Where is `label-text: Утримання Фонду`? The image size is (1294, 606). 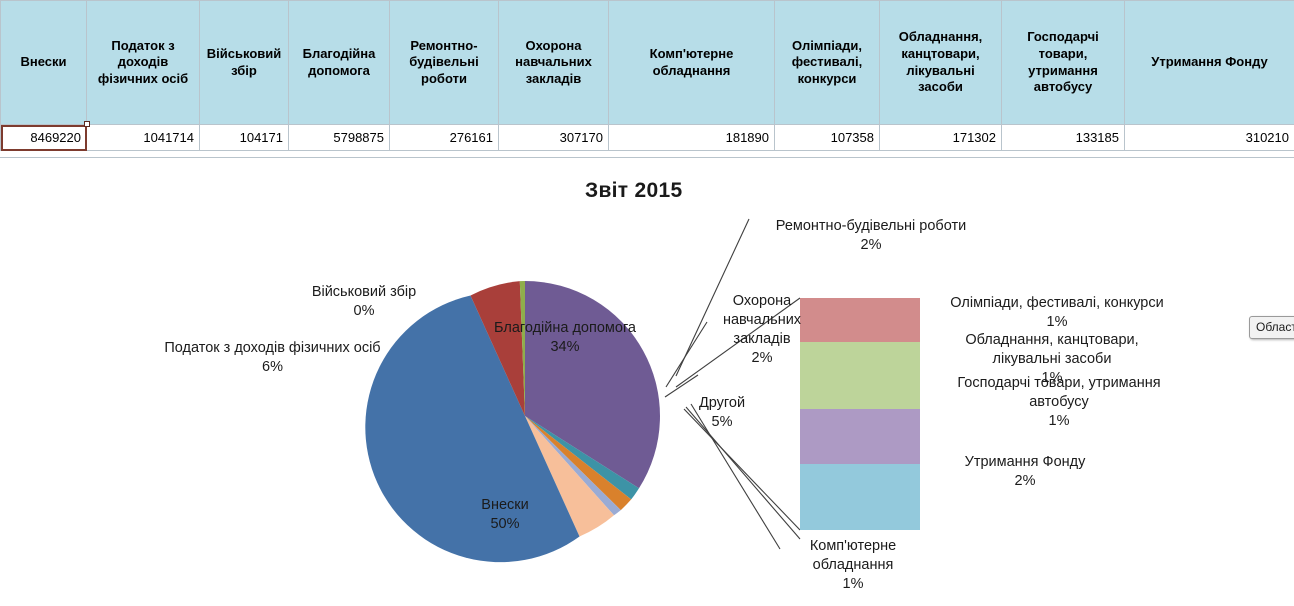 label-text: Утримання Фонду is located at coordinates (1025, 462).